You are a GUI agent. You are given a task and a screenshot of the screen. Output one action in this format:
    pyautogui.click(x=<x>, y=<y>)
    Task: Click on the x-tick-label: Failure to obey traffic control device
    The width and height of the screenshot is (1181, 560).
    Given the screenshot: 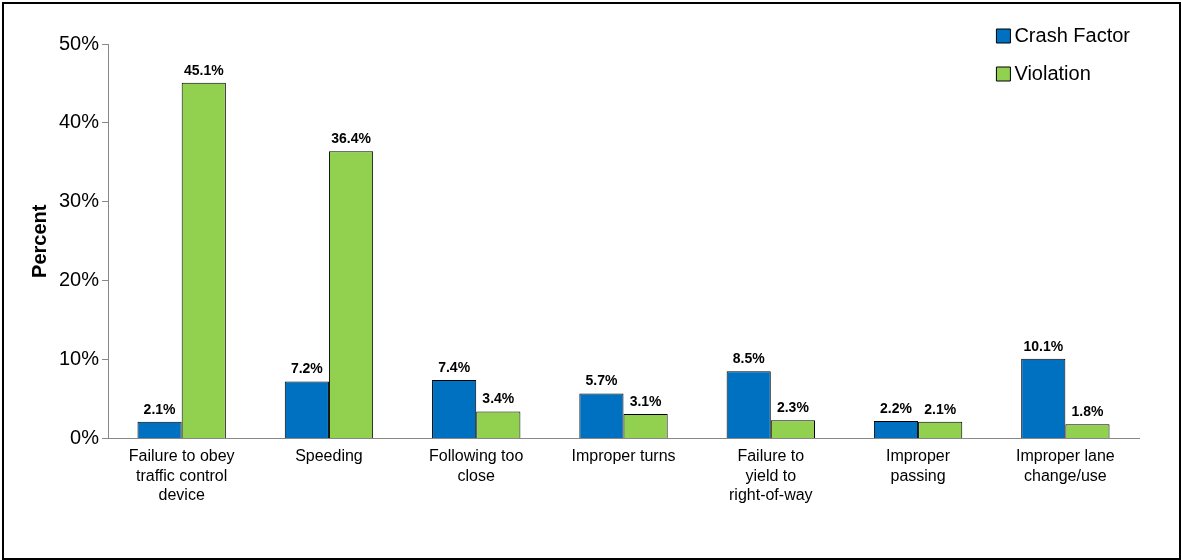 What is the action you would take?
    pyautogui.click(x=181, y=475)
    